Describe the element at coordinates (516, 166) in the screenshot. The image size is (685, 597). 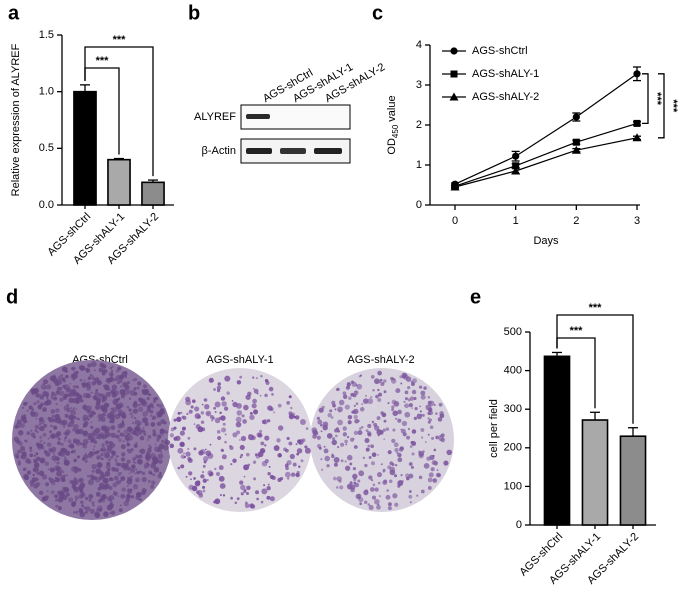
I see `marker` at that location.